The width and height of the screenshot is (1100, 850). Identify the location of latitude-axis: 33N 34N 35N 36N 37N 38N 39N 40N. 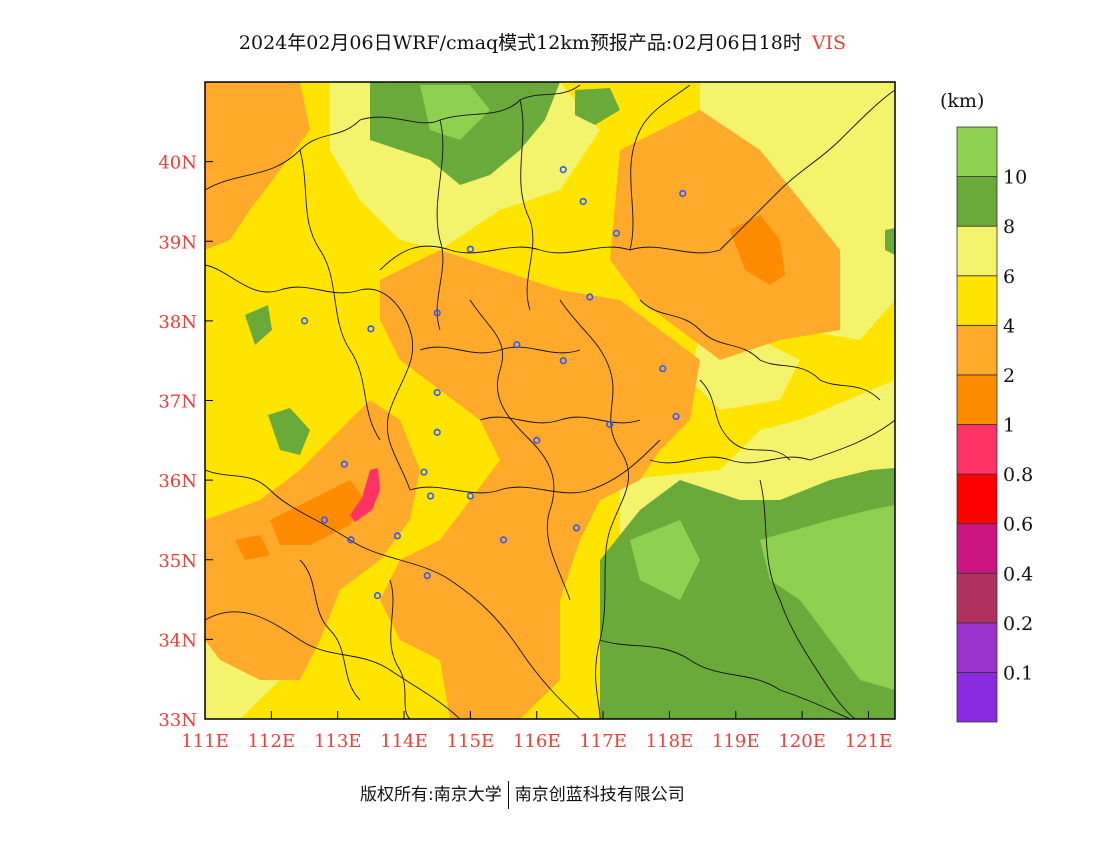
(185, 442).